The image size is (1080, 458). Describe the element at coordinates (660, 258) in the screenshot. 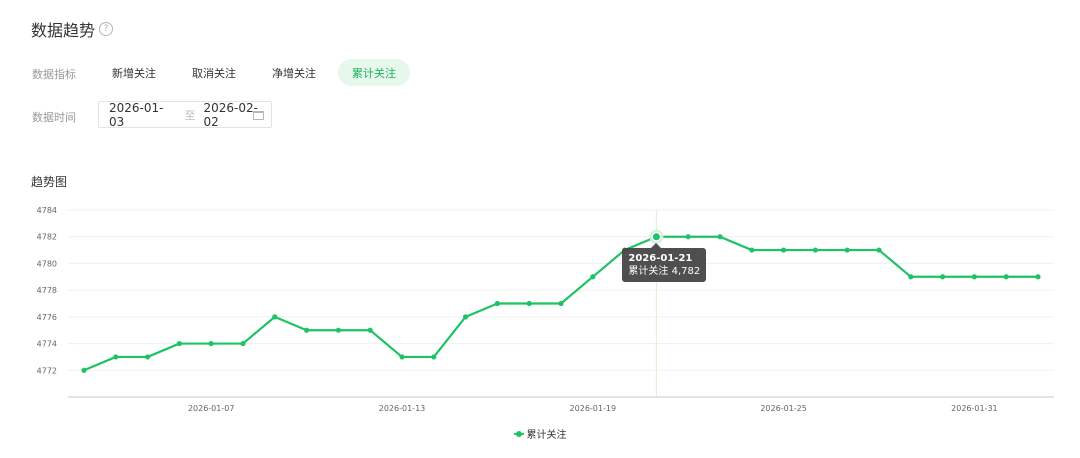

I see `tooltip-date: 2026-01-21` at that location.